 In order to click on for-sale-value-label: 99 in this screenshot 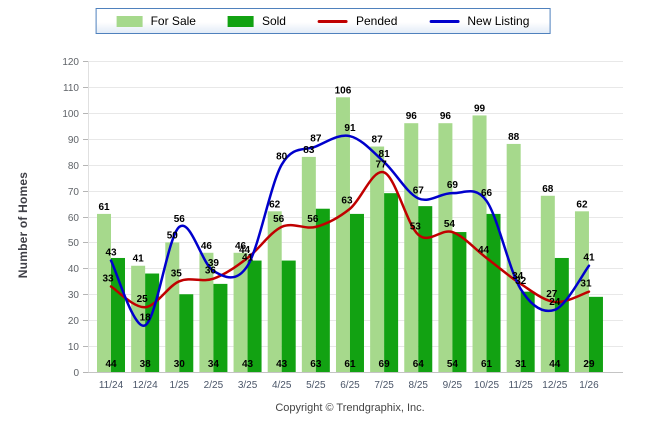, I will do `click(480, 108)`.